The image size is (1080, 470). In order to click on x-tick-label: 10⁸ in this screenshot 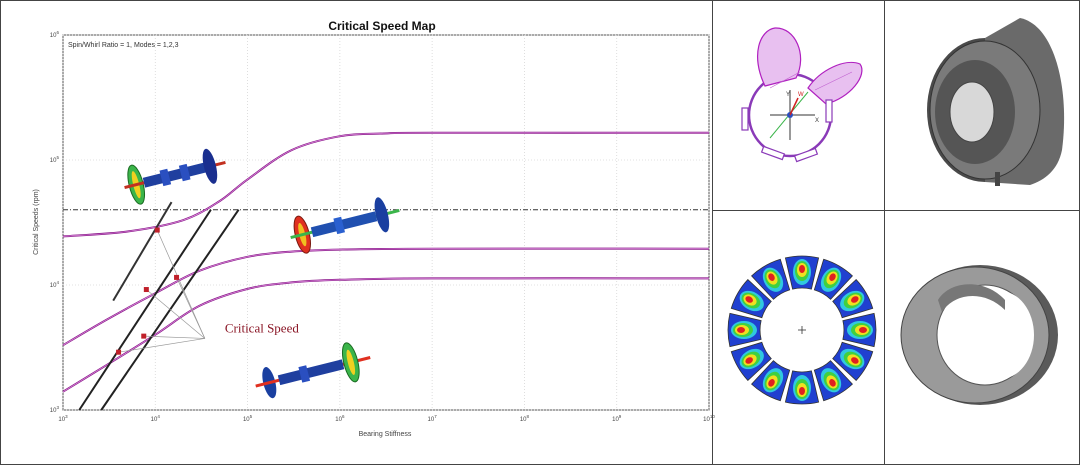, I will do `click(525, 418)`.